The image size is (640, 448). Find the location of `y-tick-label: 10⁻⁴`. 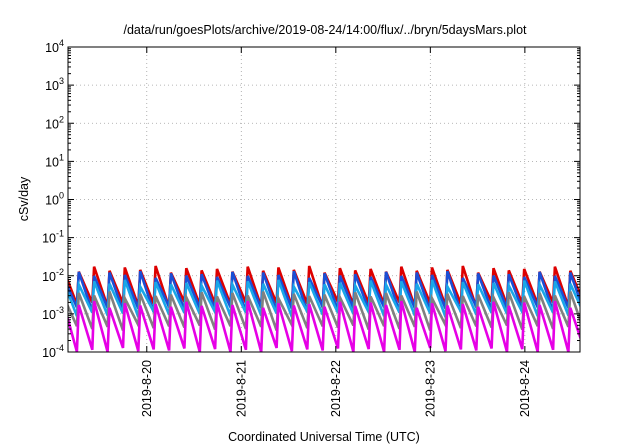

y-tick-label: 10⁻⁴ is located at coordinates (53, 351).